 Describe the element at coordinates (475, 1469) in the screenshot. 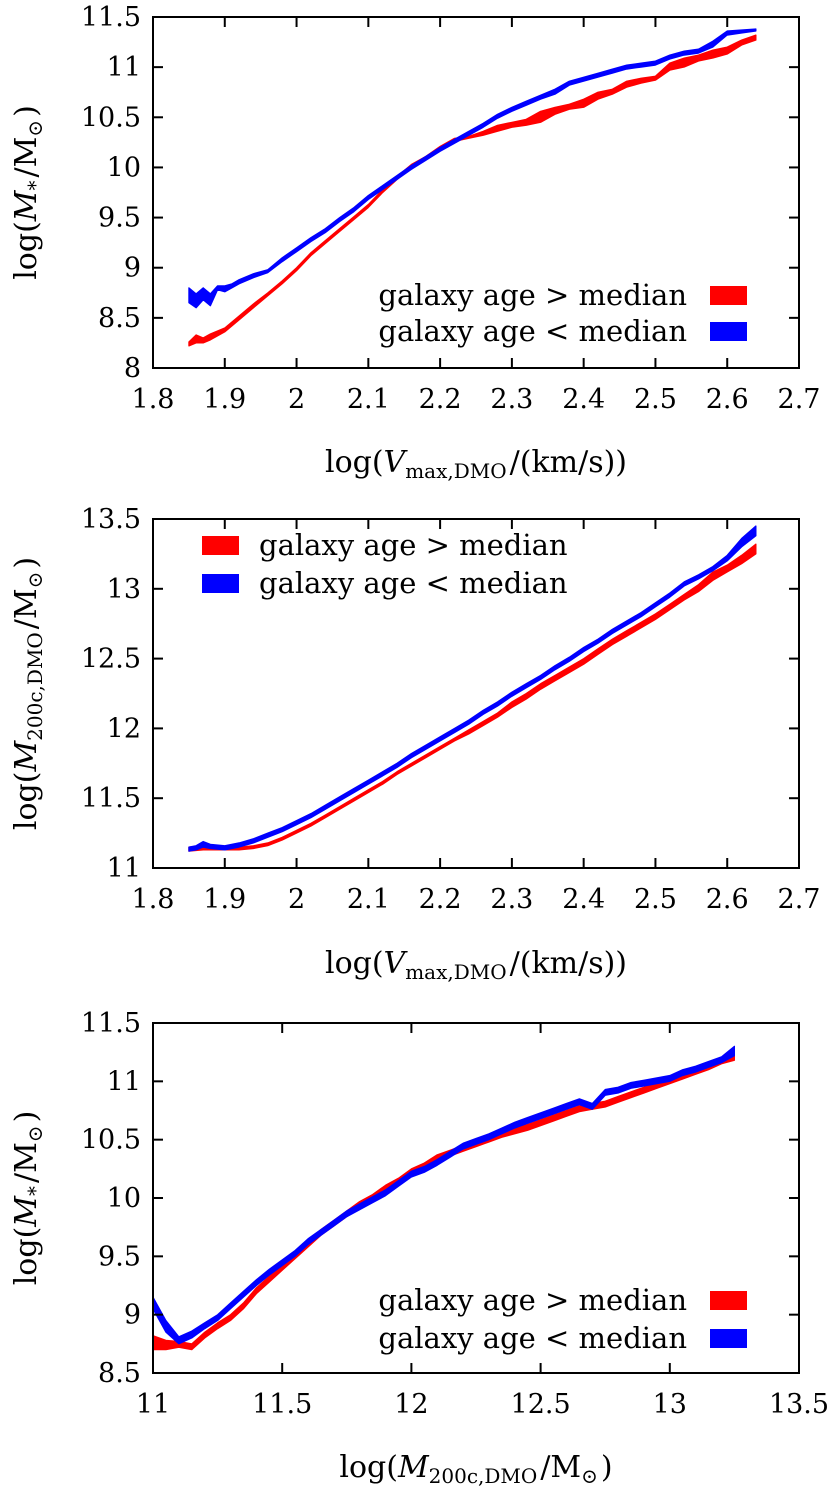

I see `x-axis-label: log(M200c,DMO /M⊙ )` at that location.